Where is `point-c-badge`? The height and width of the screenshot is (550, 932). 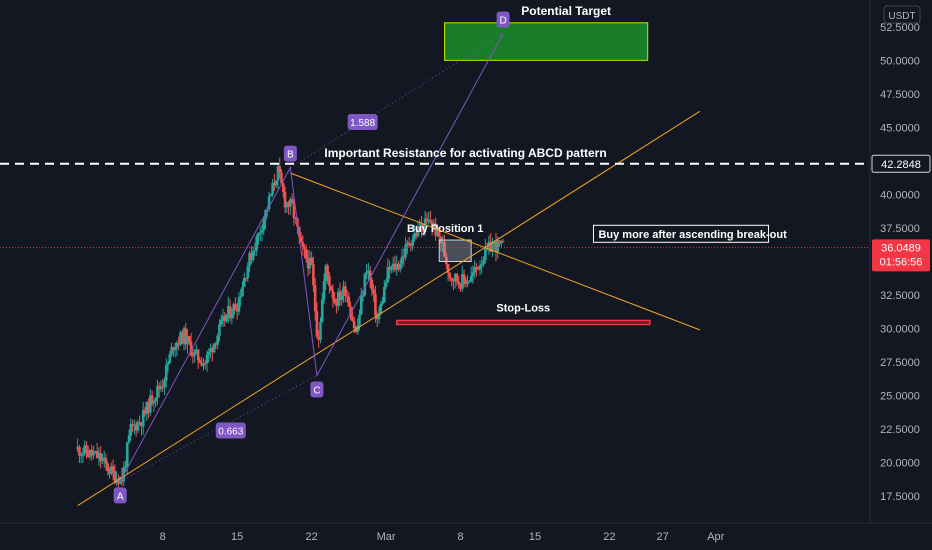
point-c-badge is located at coordinates (317, 389).